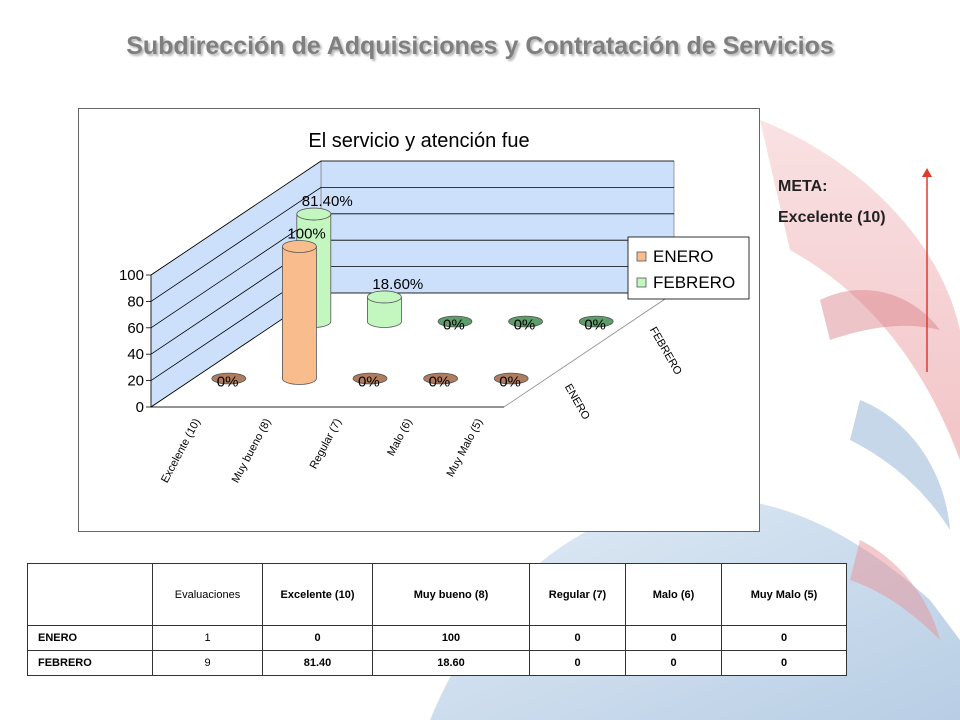  I want to click on meta-label: META:, so click(803, 186).